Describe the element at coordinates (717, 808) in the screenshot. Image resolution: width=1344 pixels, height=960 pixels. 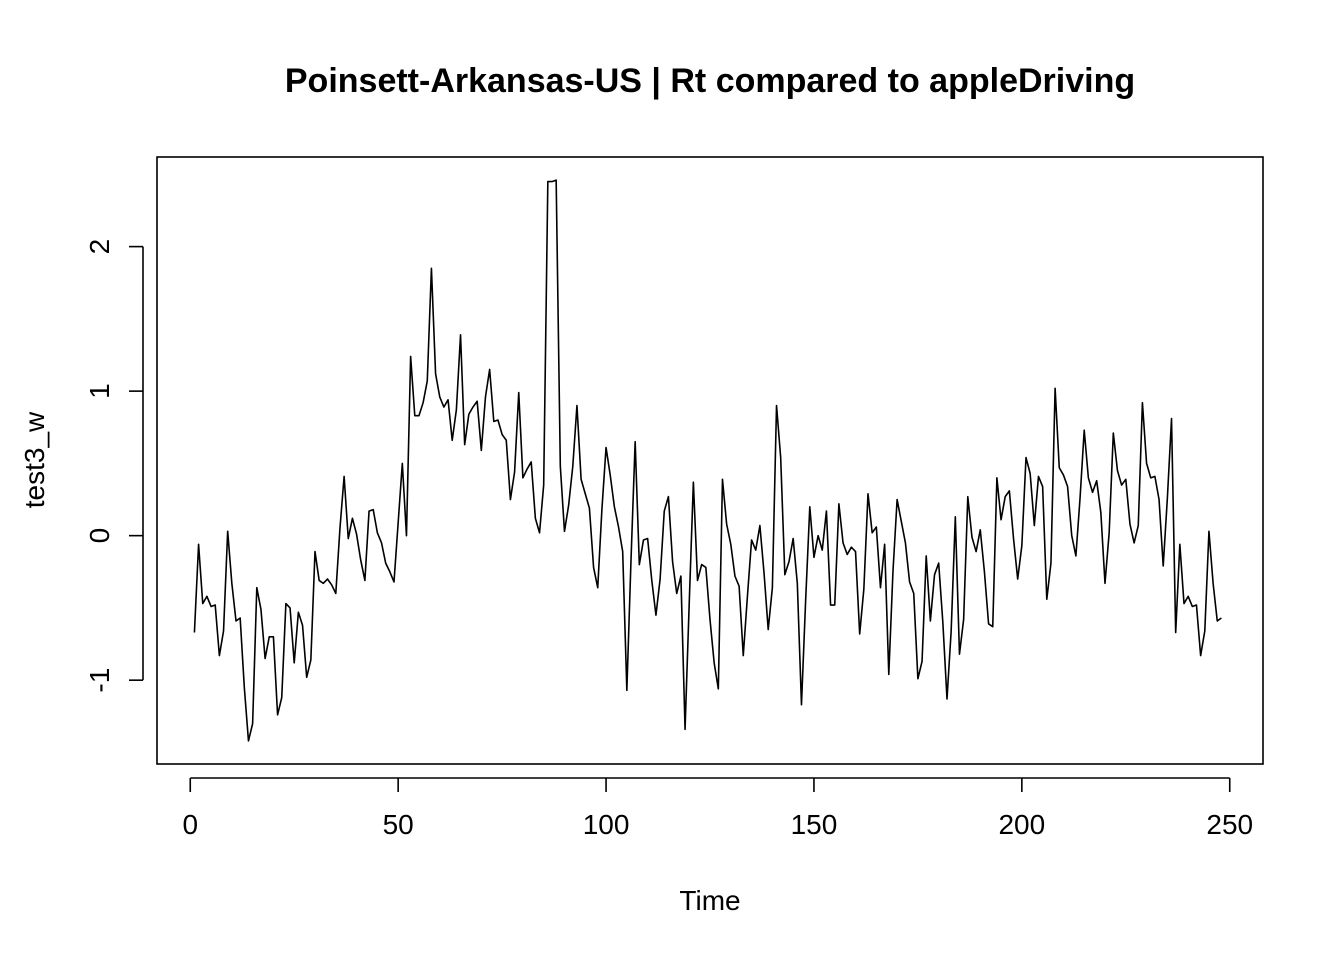
I see `x-axis: 0 50 100 150 200 250` at that location.